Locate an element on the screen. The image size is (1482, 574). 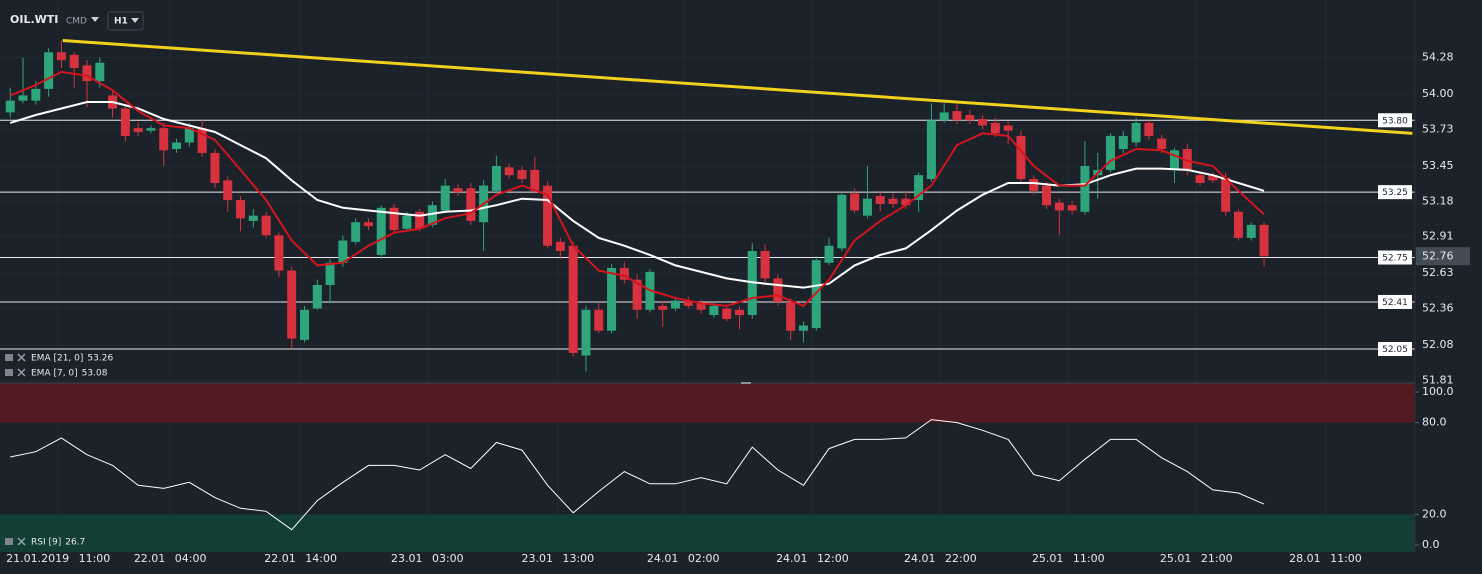
timeframe-box is located at coordinates (125, 21).